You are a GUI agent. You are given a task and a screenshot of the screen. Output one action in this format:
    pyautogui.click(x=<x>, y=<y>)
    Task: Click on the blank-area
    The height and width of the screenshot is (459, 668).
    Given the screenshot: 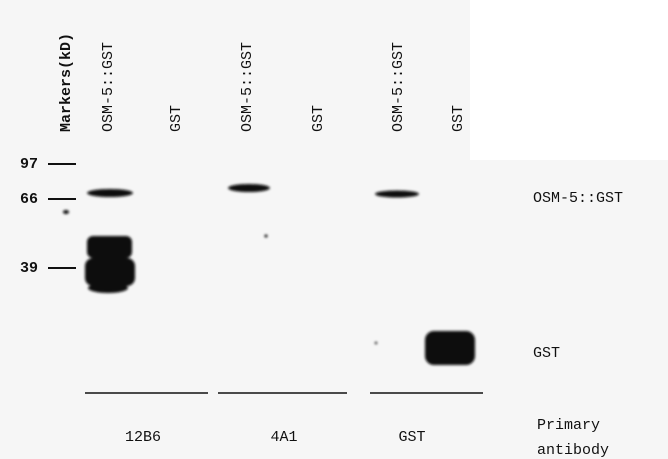 What is the action you would take?
    pyautogui.click(x=569, y=80)
    